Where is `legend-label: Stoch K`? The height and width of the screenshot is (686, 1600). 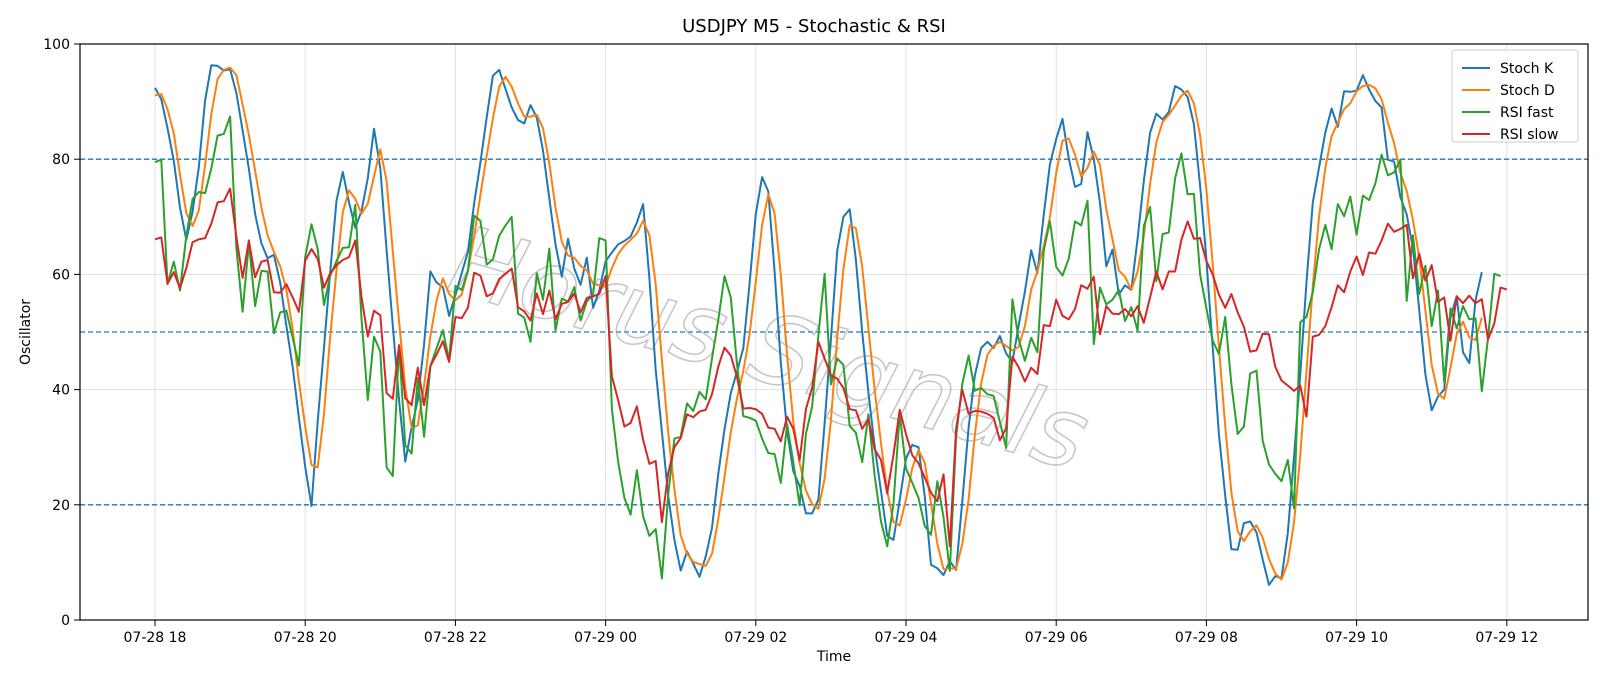
legend-label: Stoch K is located at coordinates (1527, 69).